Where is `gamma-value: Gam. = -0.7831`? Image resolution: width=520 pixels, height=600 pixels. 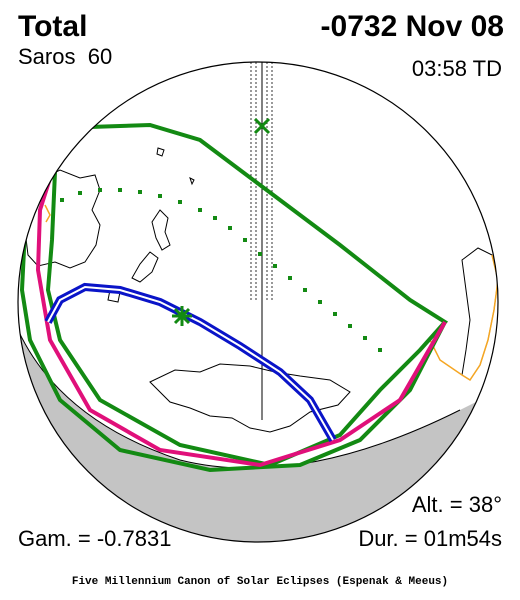
gamma-value: Gam. = -0.7831 is located at coordinates (95, 538).